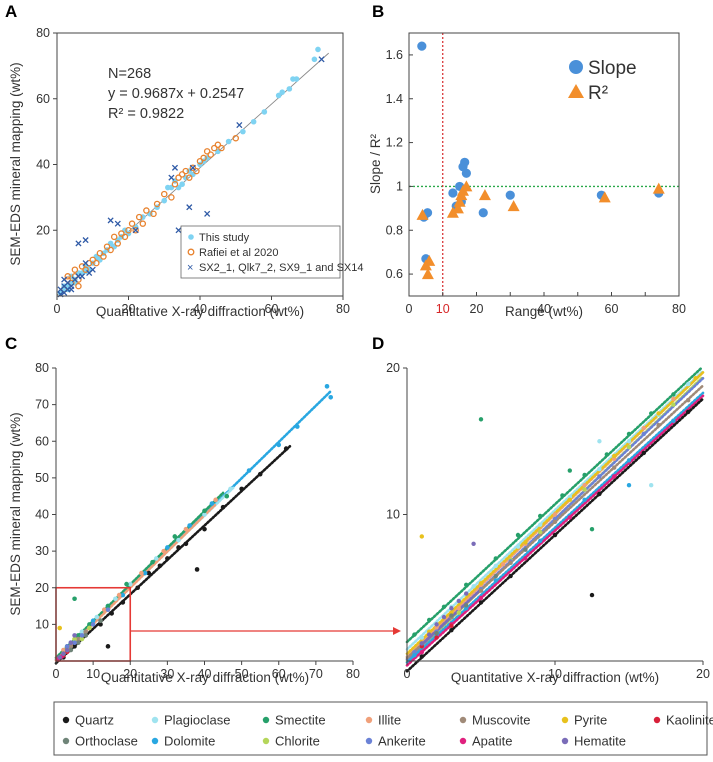 Image resolution: width=713 pixels, height=762 pixels. I want to click on legend-orthoclase-marker, so click(66, 741).